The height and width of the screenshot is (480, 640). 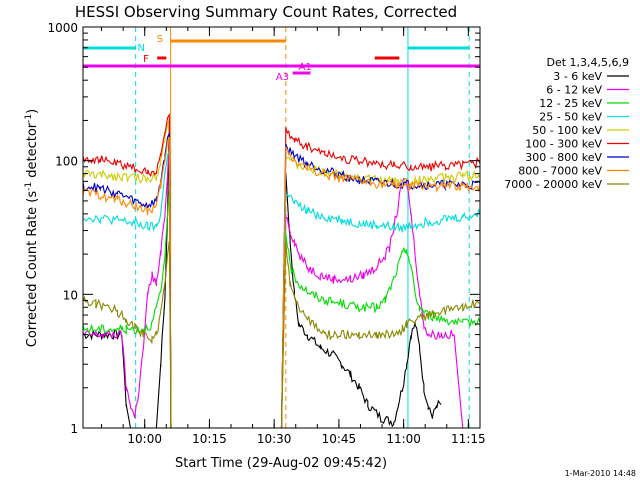 What do you see at coordinates (32, 111) in the screenshot?
I see `ylabel-end: )` at bounding box center [32, 111].